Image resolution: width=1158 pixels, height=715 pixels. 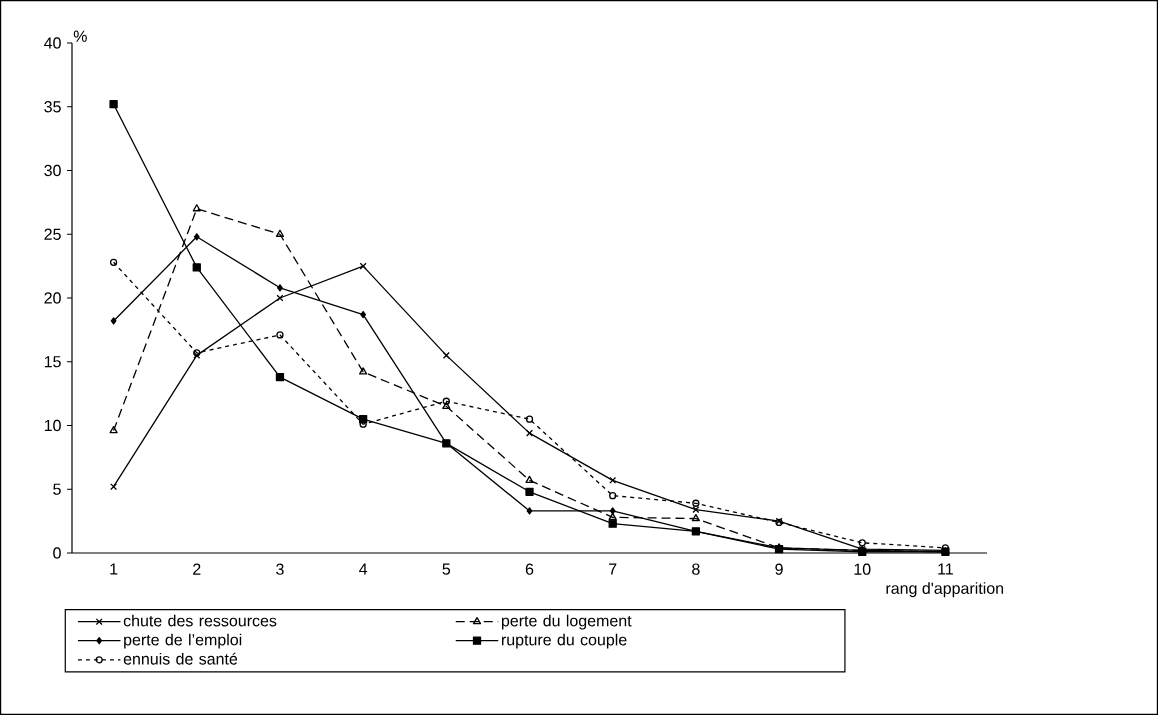 I want to click on y-tick-label: 35, so click(x=52, y=107).